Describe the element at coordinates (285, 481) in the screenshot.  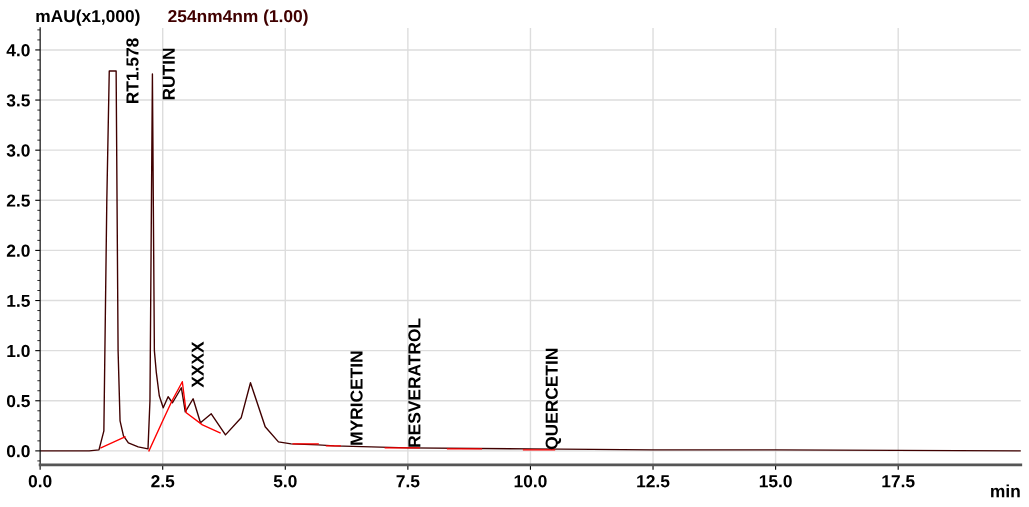
I see `x-tick-label: 5.0` at that location.